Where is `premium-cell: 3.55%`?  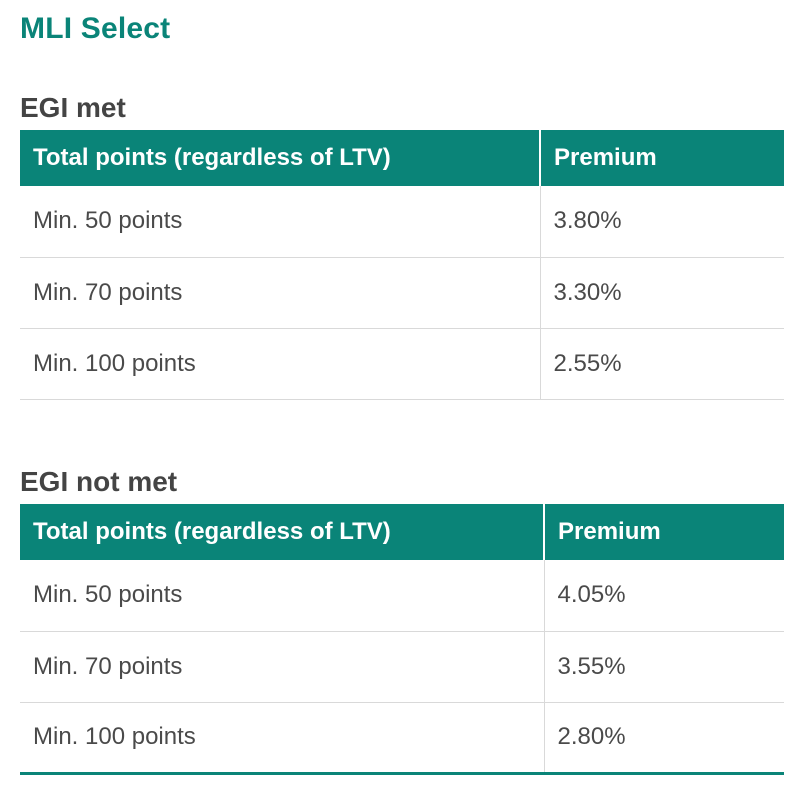 premium-cell: 3.55% is located at coordinates (664, 667).